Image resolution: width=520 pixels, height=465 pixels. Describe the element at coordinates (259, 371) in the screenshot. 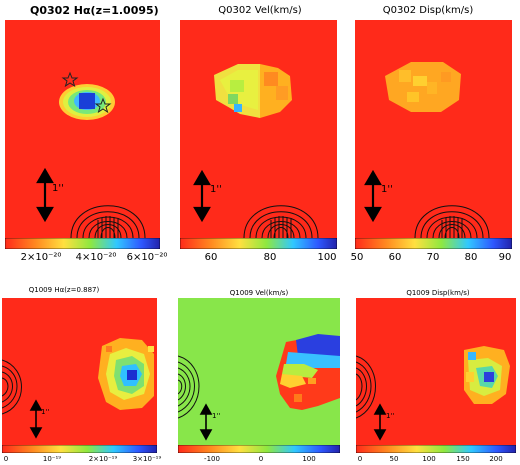

I see `map-q1009-vel: 1''` at that location.